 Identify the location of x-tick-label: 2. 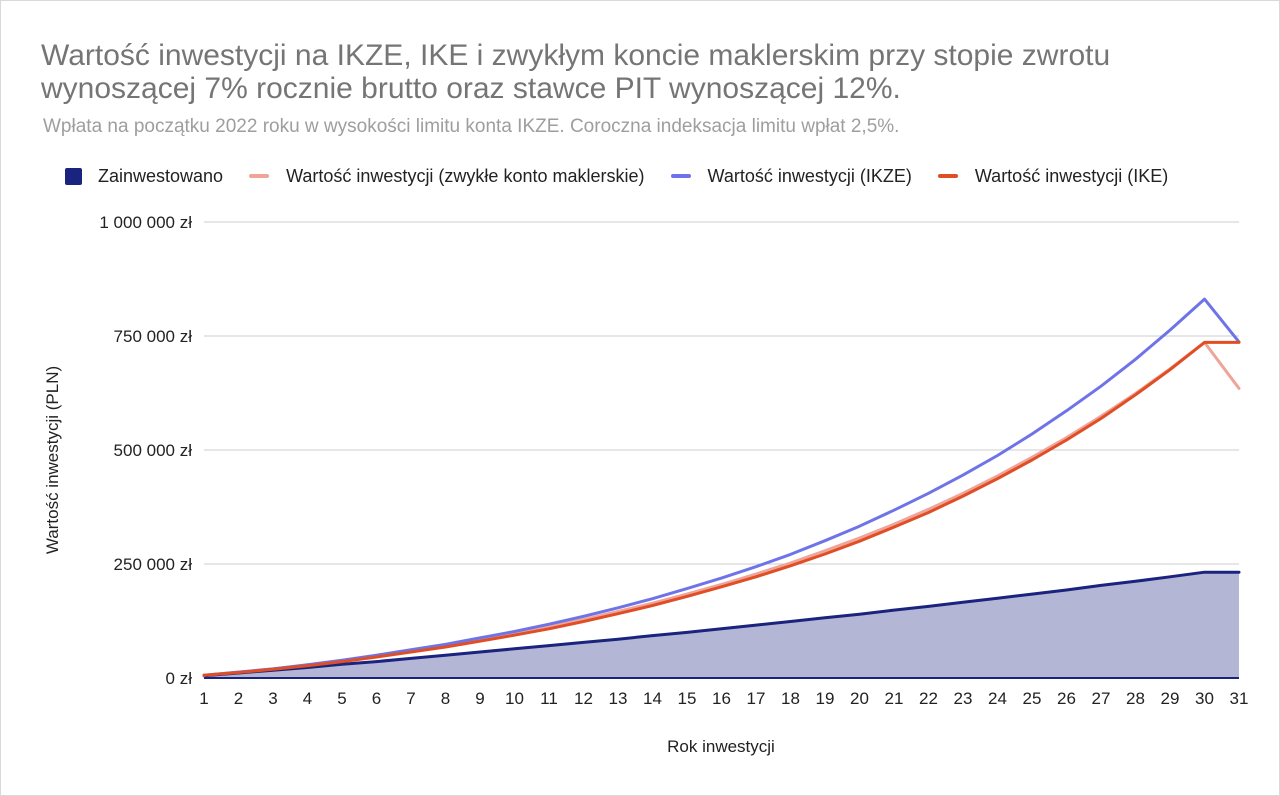
(238, 698).